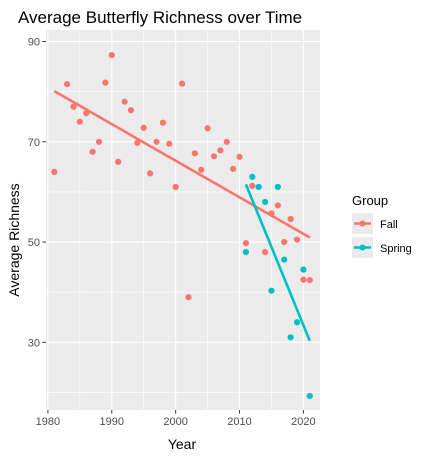 Image resolution: width=430 pixels, height=460 pixels. What do you see at coordinates (160, 17) in the screenshot?
I see `chart-title: Average Butterfly Richness over Time` at bounding box center [160, 17].